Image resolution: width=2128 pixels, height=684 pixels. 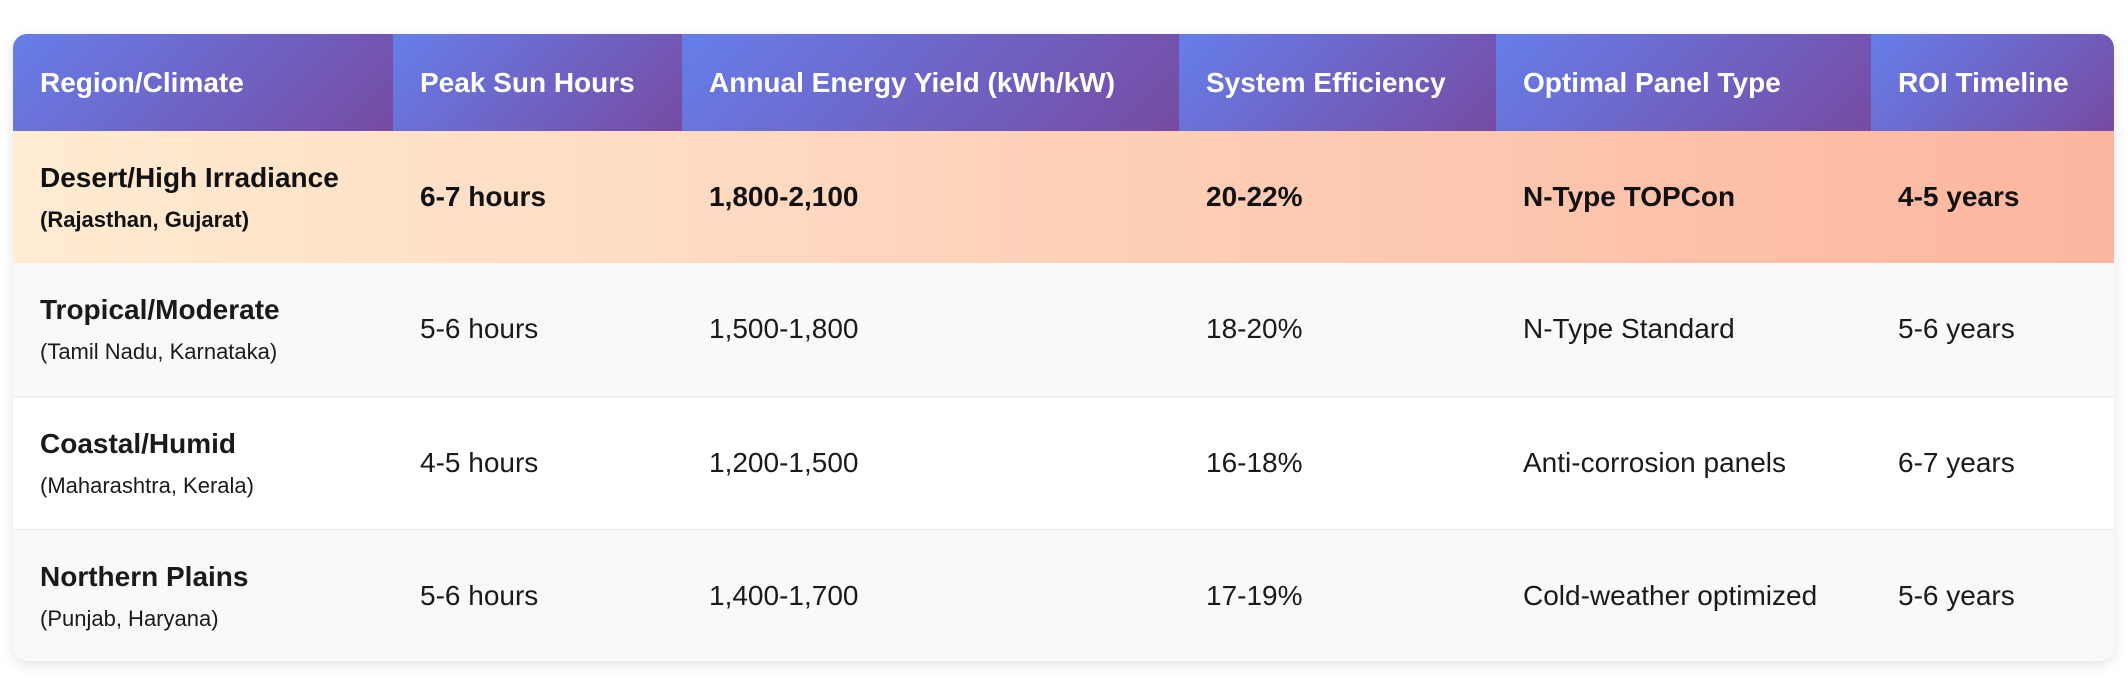 What do you see at coordinates (1629, 196) in the screenshot?
I see `panel-type-cell: N-Type TOPCon` at bounding box center [1629, 196].